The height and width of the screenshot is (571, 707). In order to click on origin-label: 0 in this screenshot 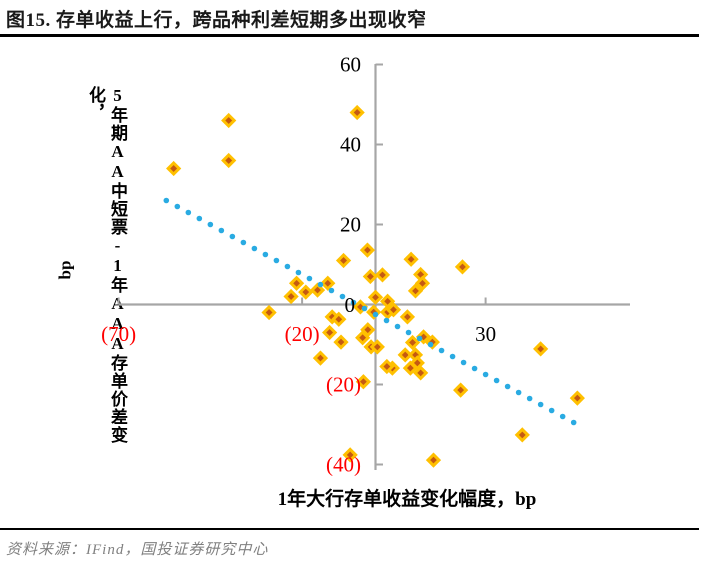, I will do `click(350, 305)`.